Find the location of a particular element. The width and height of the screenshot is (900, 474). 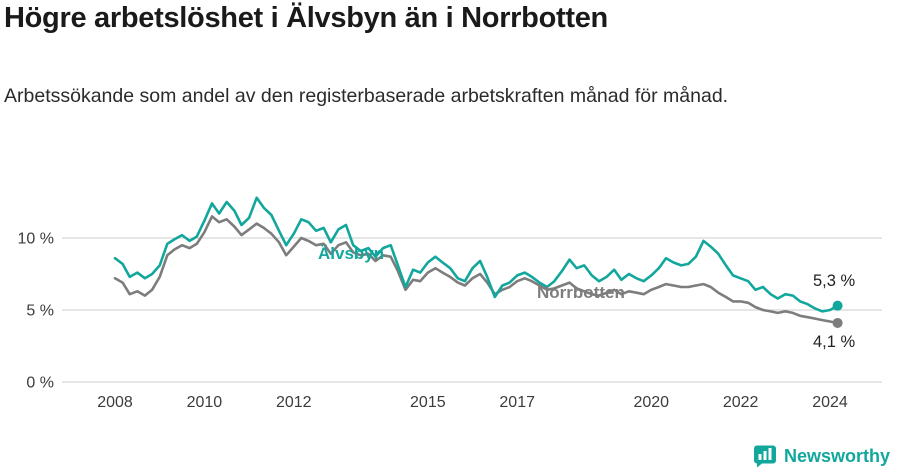

y-tick-label: 5 % is located at coordinates (40, 311).